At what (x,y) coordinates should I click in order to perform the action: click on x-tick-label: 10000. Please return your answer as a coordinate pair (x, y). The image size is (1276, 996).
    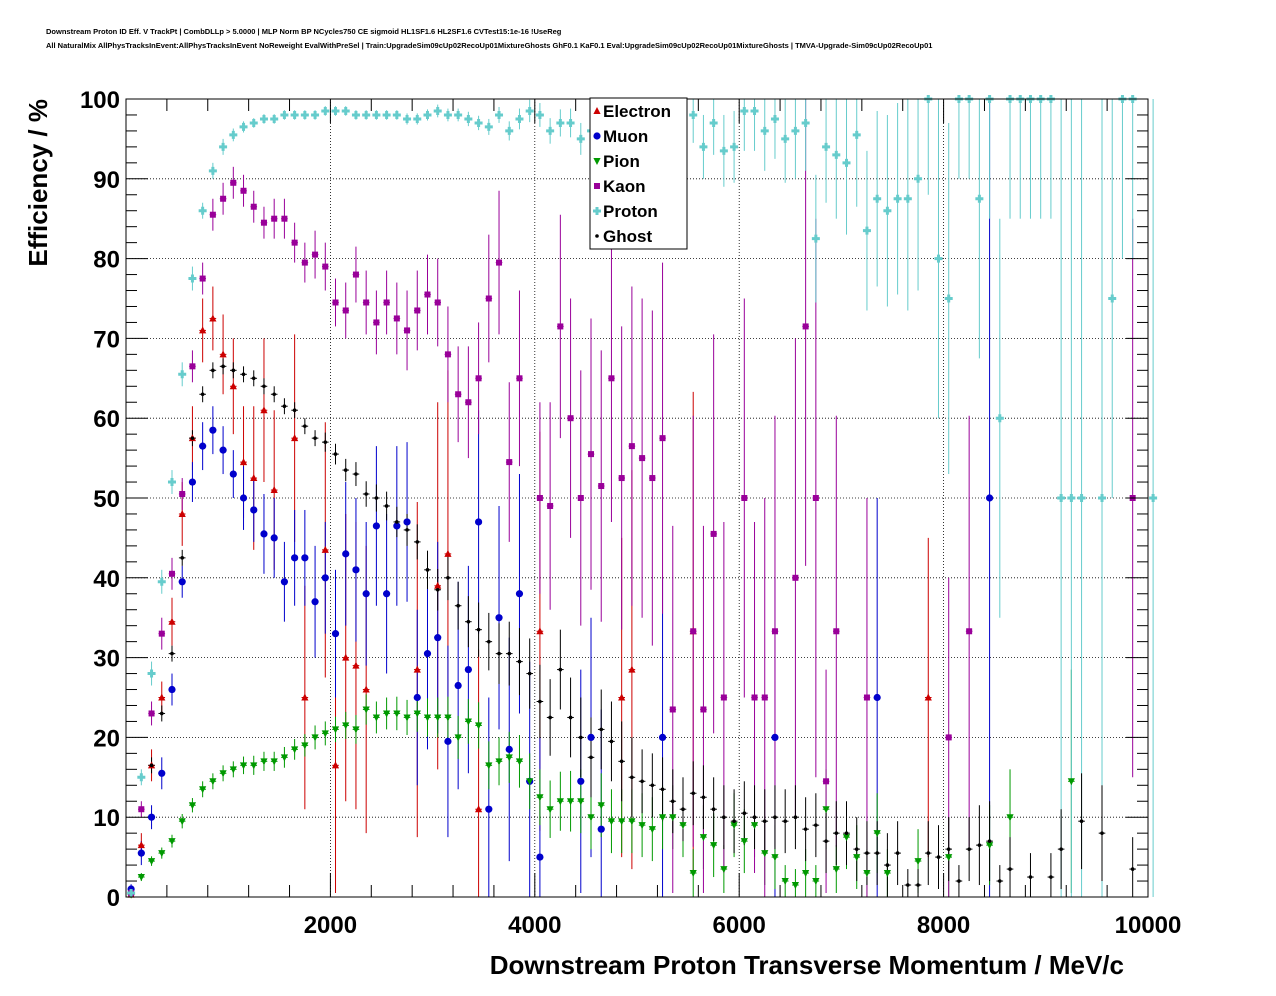
    Looking at the image, I should click on (1148, 925).